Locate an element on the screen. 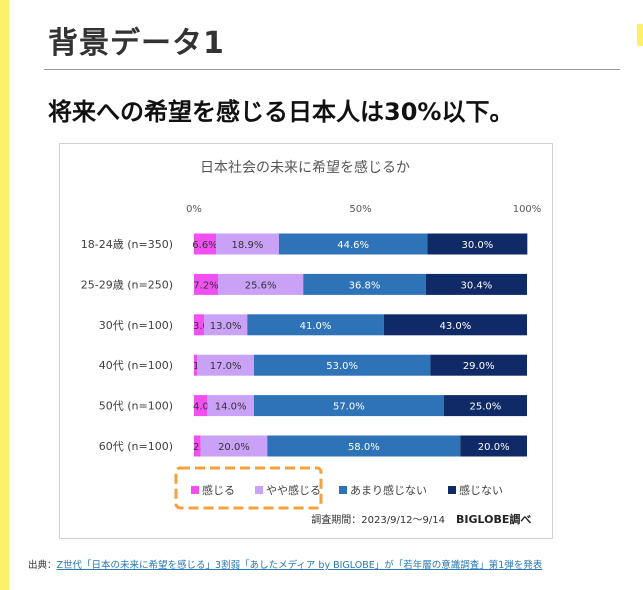 The image size is (643, 590). data-label: 53.0% is located at coordinates (342, 366).